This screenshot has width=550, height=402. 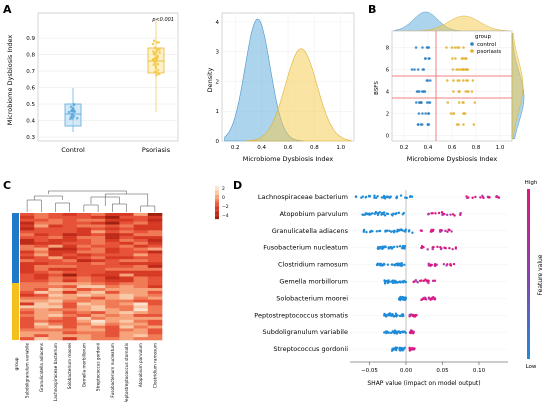 What do you see at coordinates (472, 44) in the screenshot?
I see `legend-control-marker` at bounding box center [472, 44].